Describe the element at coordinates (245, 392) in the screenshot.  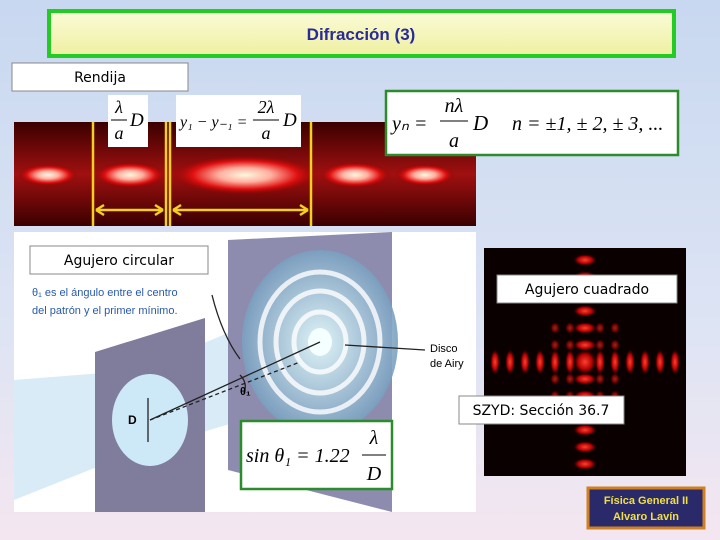
I see `angle-label: θ₁` at that location.